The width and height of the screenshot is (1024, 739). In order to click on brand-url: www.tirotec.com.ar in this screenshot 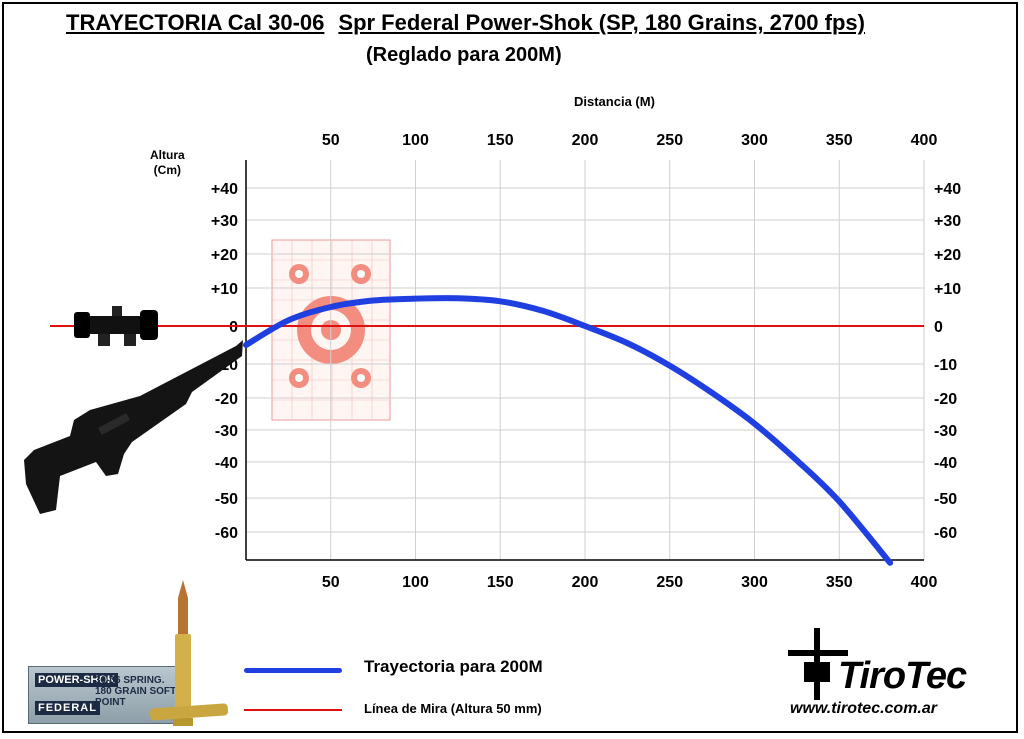, I will do `click(863, 708)`.